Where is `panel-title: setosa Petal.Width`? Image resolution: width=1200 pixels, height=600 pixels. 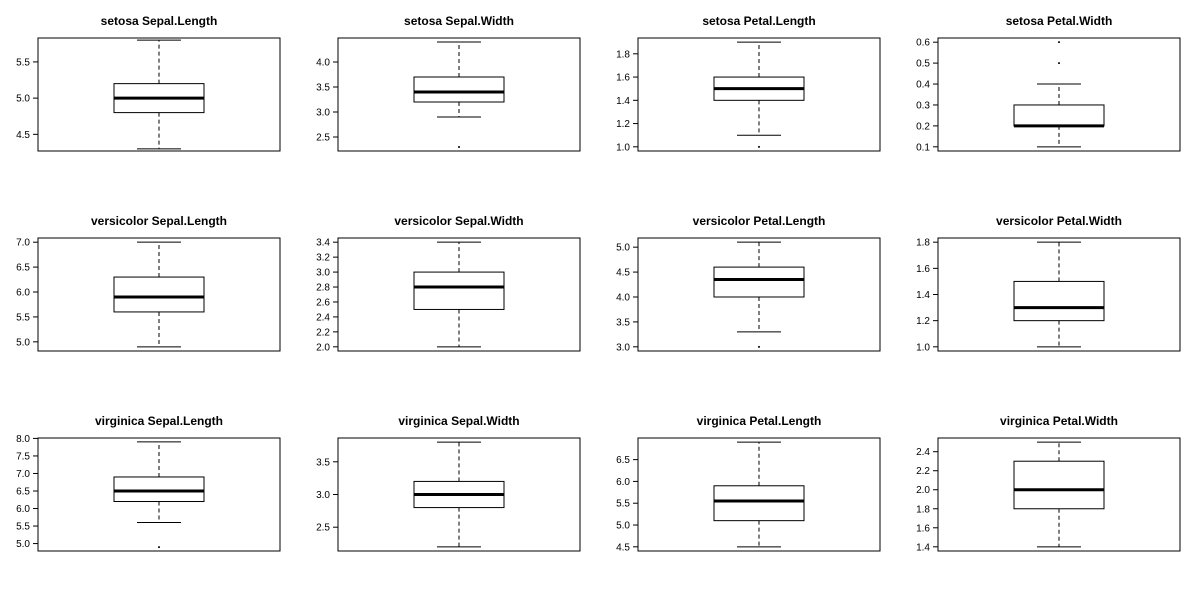
panel-title: setosa Petal.Width is located at coordinates (1059, 21).